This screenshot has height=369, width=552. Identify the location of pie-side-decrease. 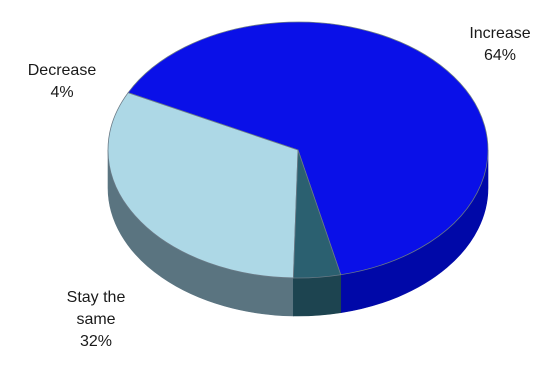
(317, 295).